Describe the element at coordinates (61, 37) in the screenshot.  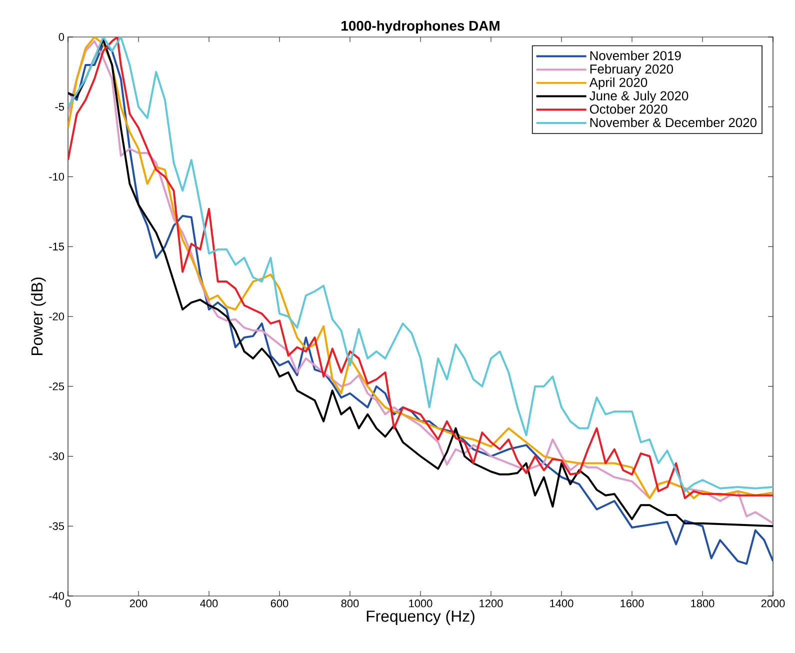
I see `y-tick-label: 0` at that location.